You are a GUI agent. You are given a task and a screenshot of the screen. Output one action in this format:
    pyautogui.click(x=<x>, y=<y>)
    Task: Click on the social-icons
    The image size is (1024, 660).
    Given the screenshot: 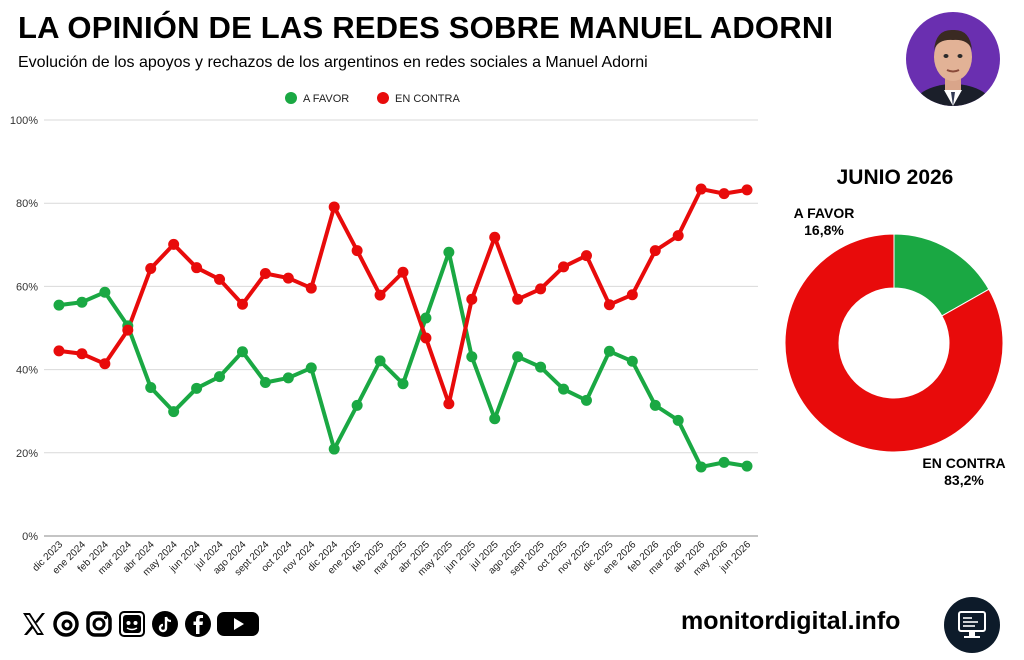 What is the action you would take?
    pyautogui.click(x=139, y=623)
    